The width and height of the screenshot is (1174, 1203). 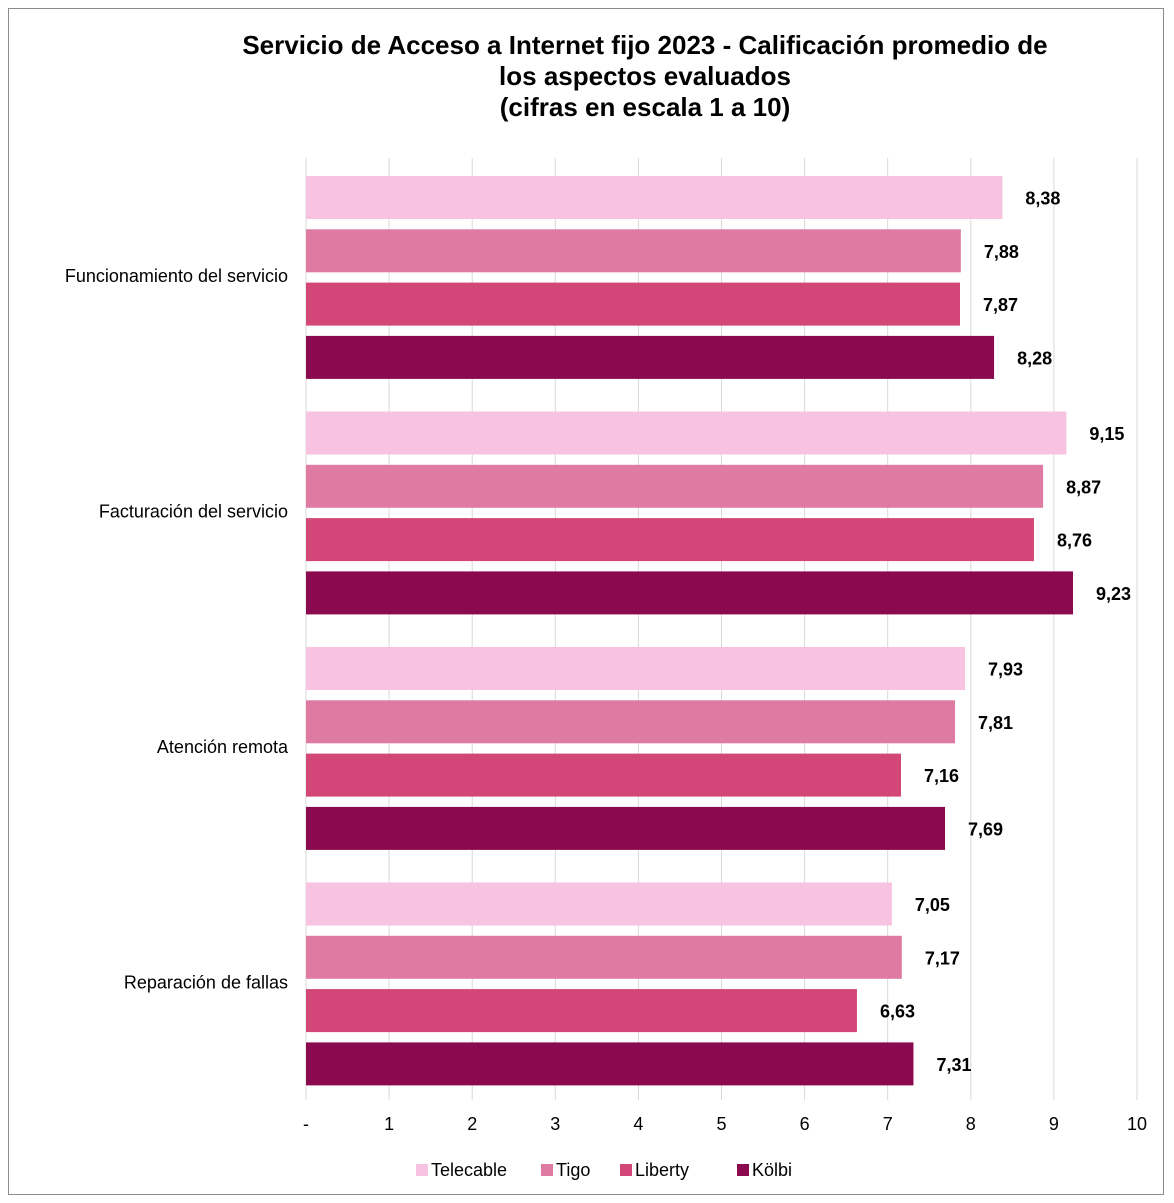 What do you see at coordinates (469, 1170) in the screenshot?
I see `legend-label: Telecable` at bounding box center [469, 1170].